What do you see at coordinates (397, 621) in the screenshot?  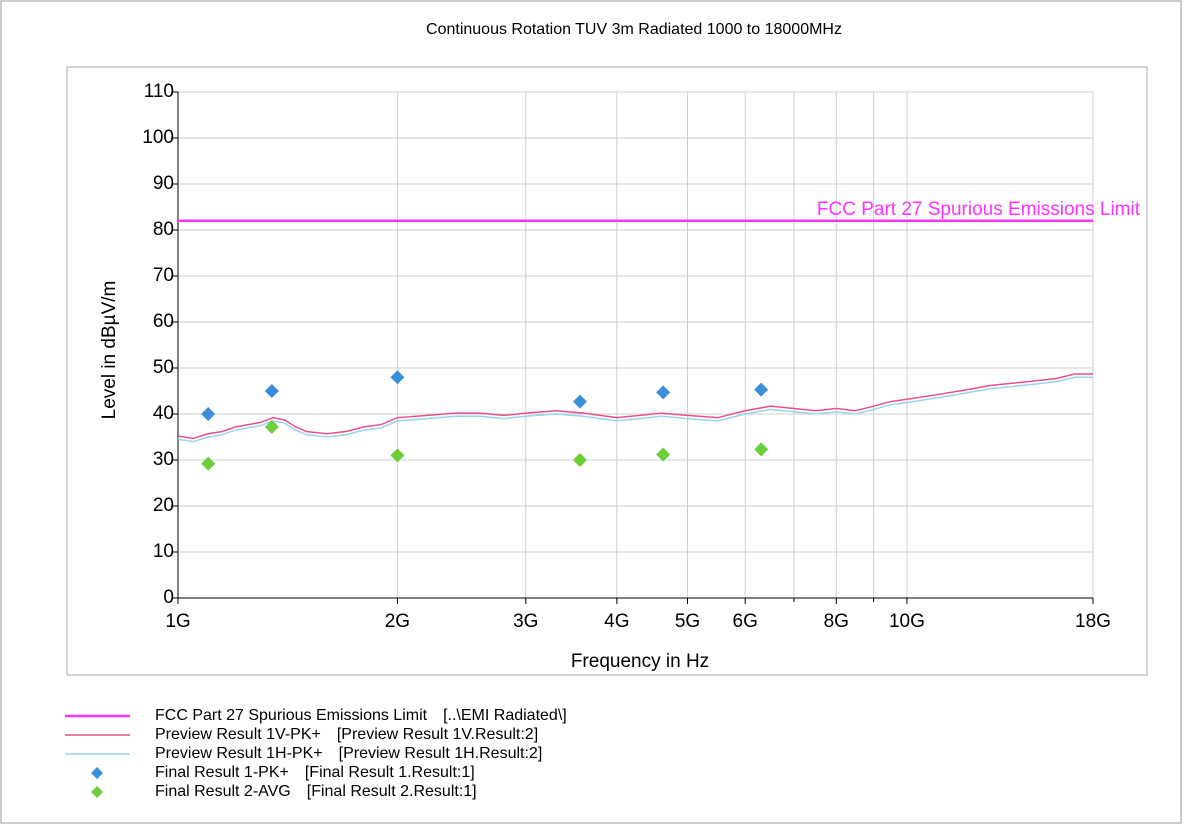 I see `x-tick-label: 2G` at bounding box center [397, 621].